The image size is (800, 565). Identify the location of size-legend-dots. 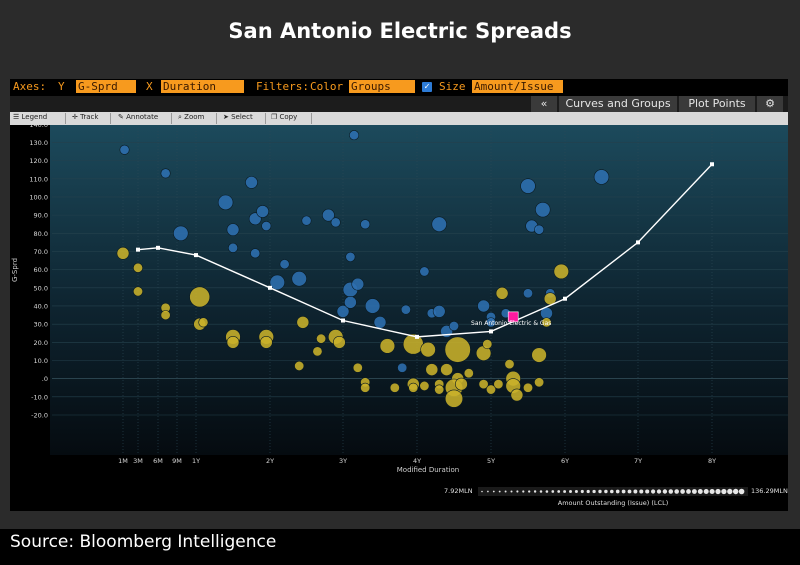
(613, 491).